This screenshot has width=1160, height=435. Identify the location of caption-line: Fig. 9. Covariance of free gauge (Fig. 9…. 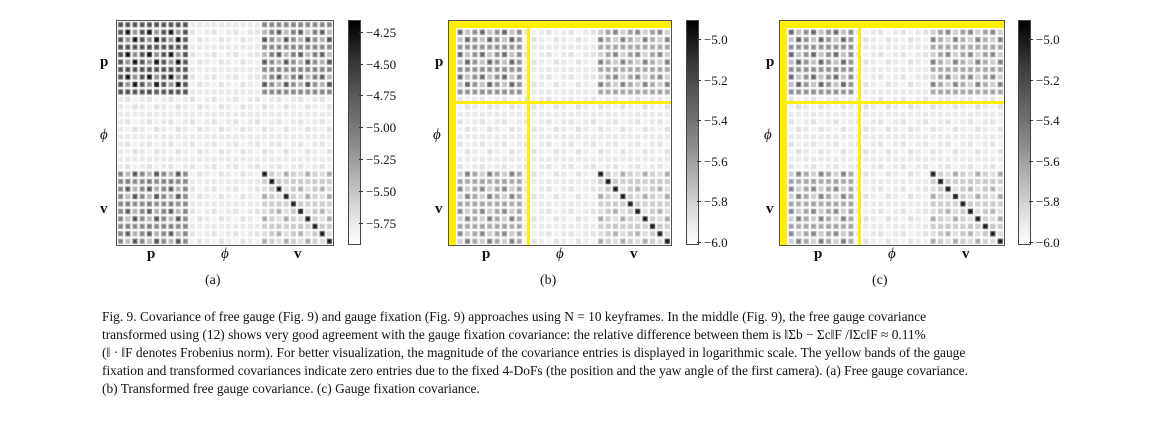
(514, 316).